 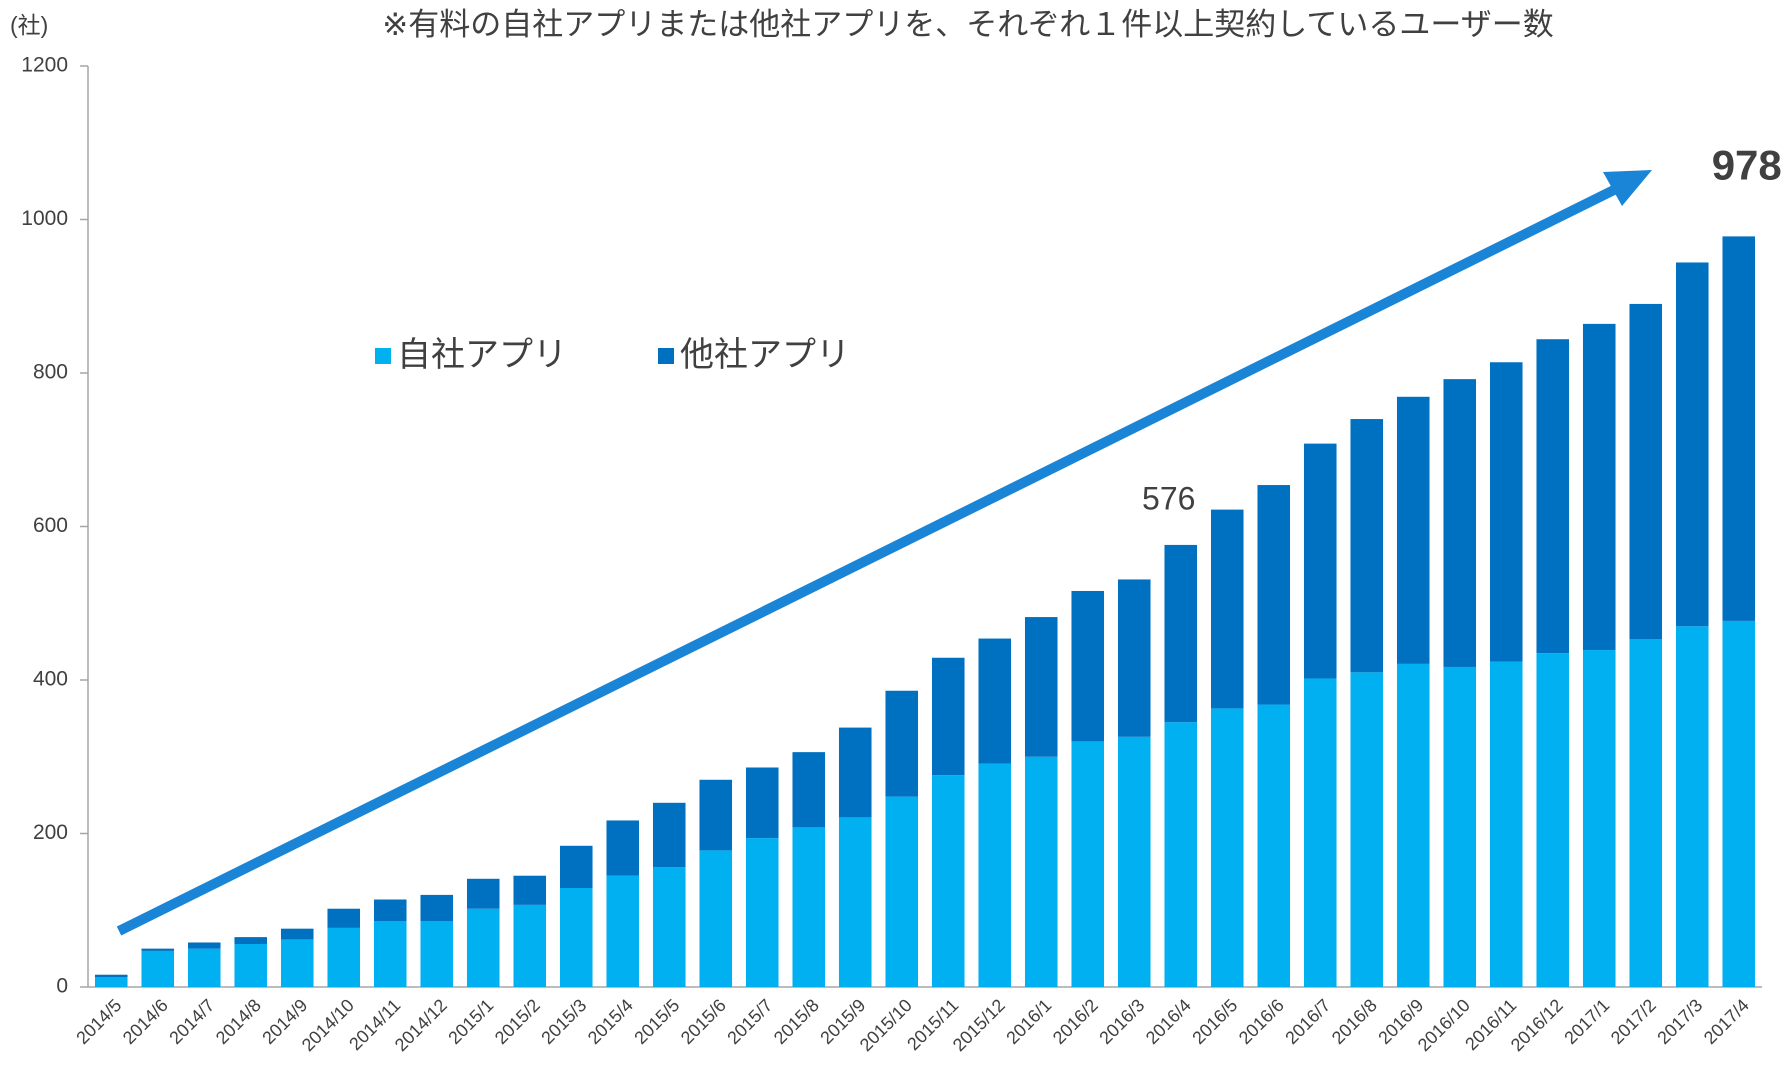 What do you see at coordinates (517, 1021) in the screenshot?
I see `x-tick-label: 2015/2` at bounding box center [517, 1021].